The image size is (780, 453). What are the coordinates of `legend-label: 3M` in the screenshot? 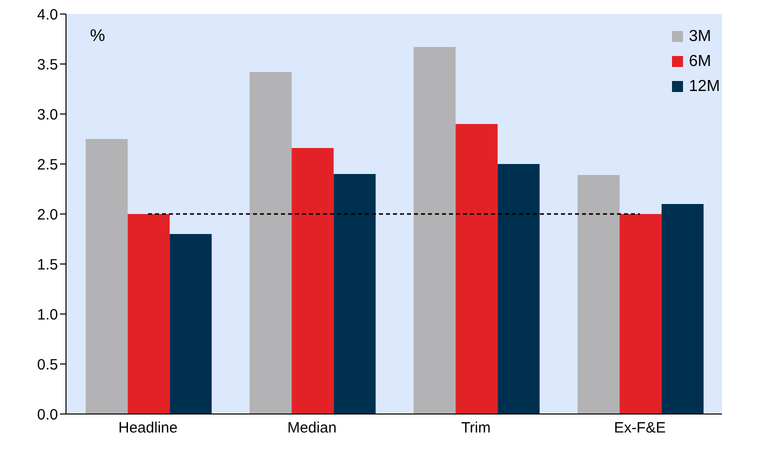 It's located at (700, 37).